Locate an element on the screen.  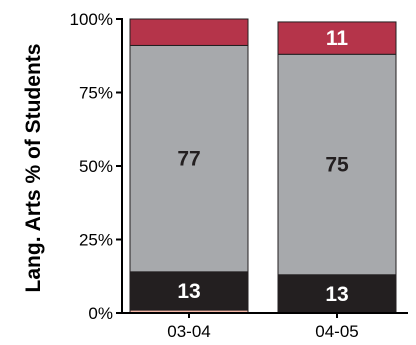
data-label: 11 is located at coordinates (337, 38).